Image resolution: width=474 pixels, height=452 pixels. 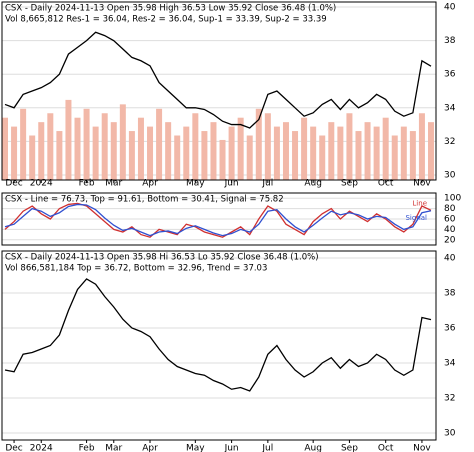 I want to click on y-tick-label: 80, so click(x=450, y=209).